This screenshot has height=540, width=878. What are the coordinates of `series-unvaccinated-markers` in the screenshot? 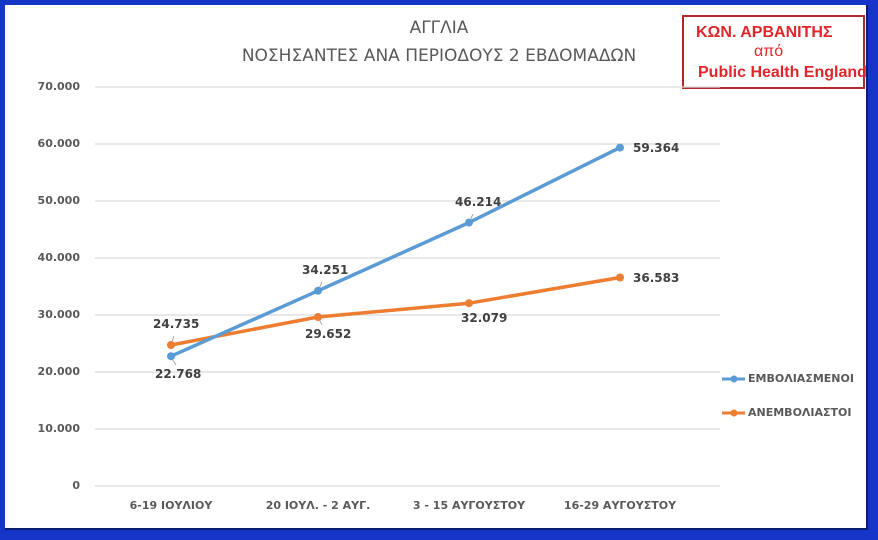 It's located at (395, 311).